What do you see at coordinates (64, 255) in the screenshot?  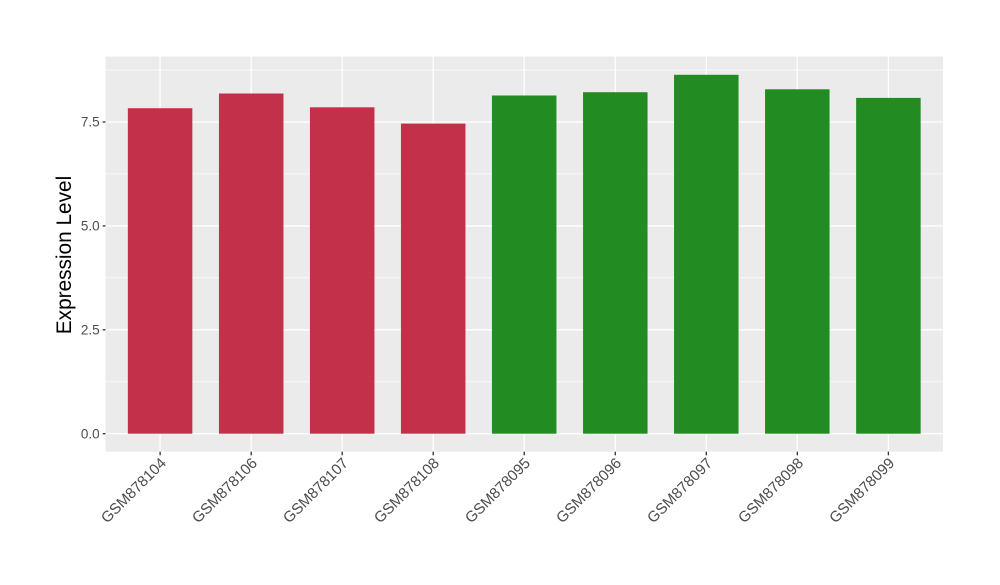 I see `svg-text: Expression Level` at bounding box center [64, 255].